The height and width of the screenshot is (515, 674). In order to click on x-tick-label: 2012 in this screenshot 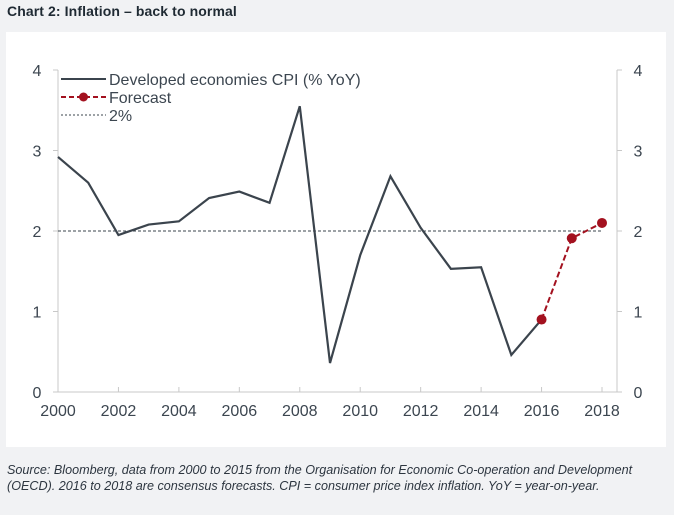, I will do `click(421, 411)`.